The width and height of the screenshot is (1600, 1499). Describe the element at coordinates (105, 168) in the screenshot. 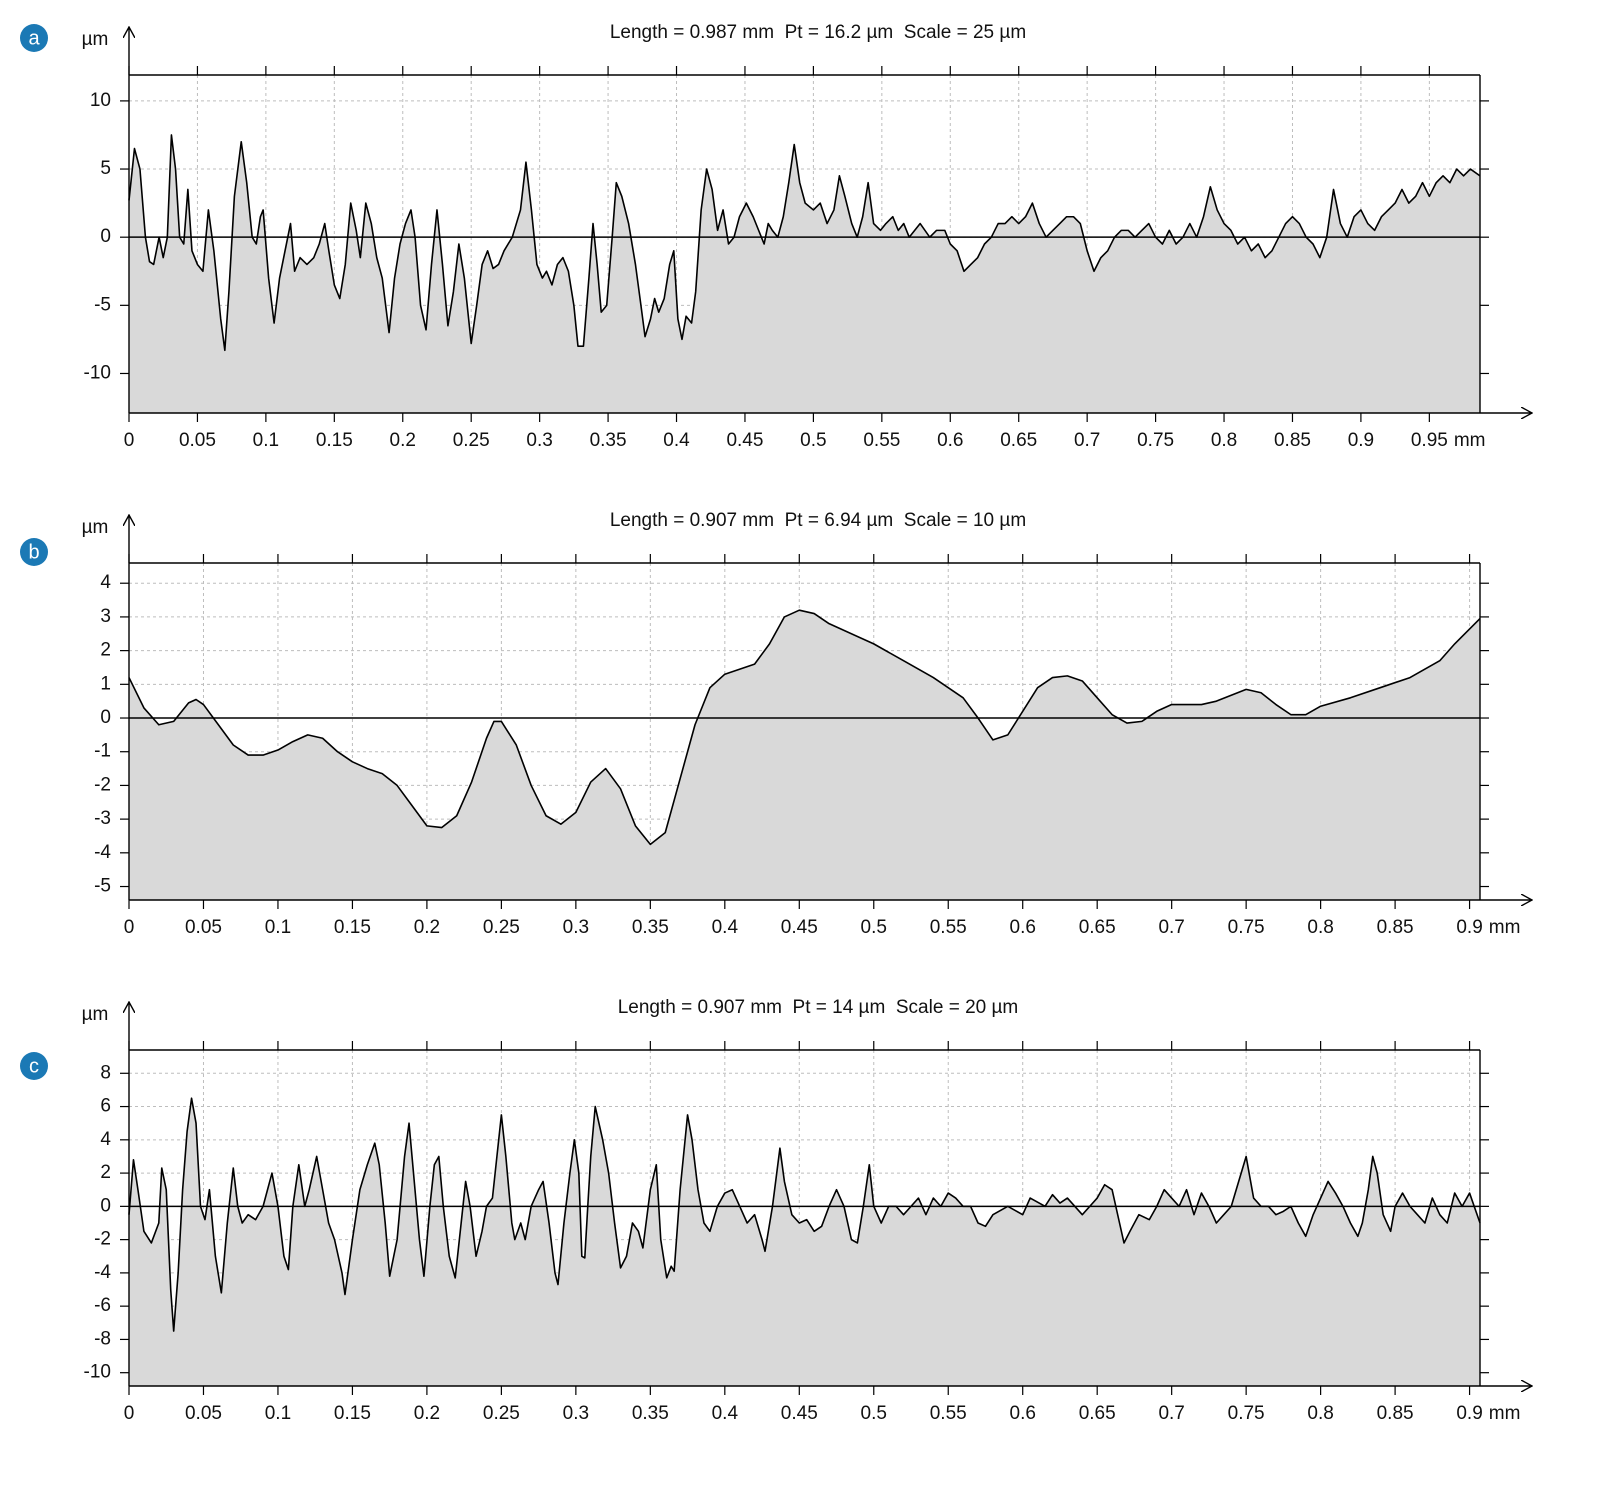

I see `y-tick-label: 5` at that location.